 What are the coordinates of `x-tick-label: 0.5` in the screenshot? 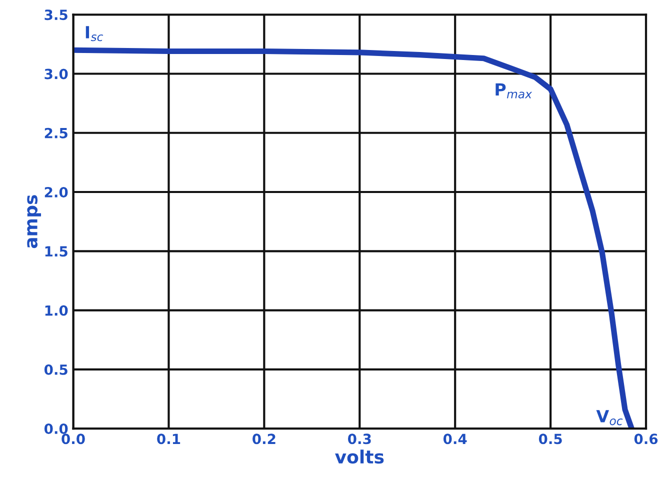 It's located at (550, 439).